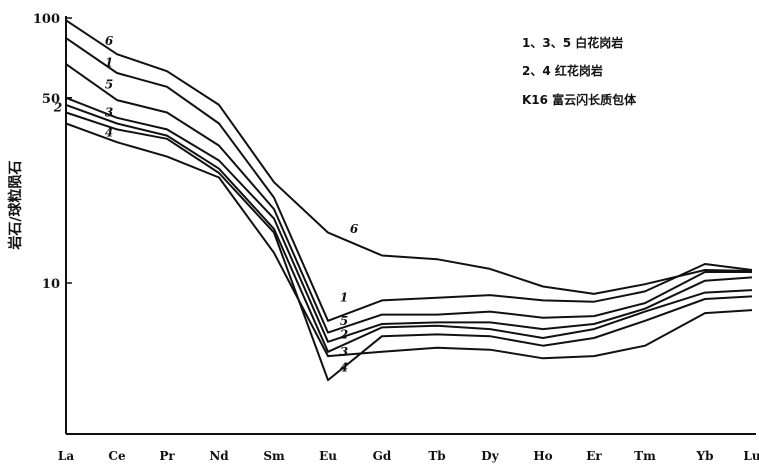 The image size is (759, 469). I want to click on x-tick-label: Sm, so click(274, 456).